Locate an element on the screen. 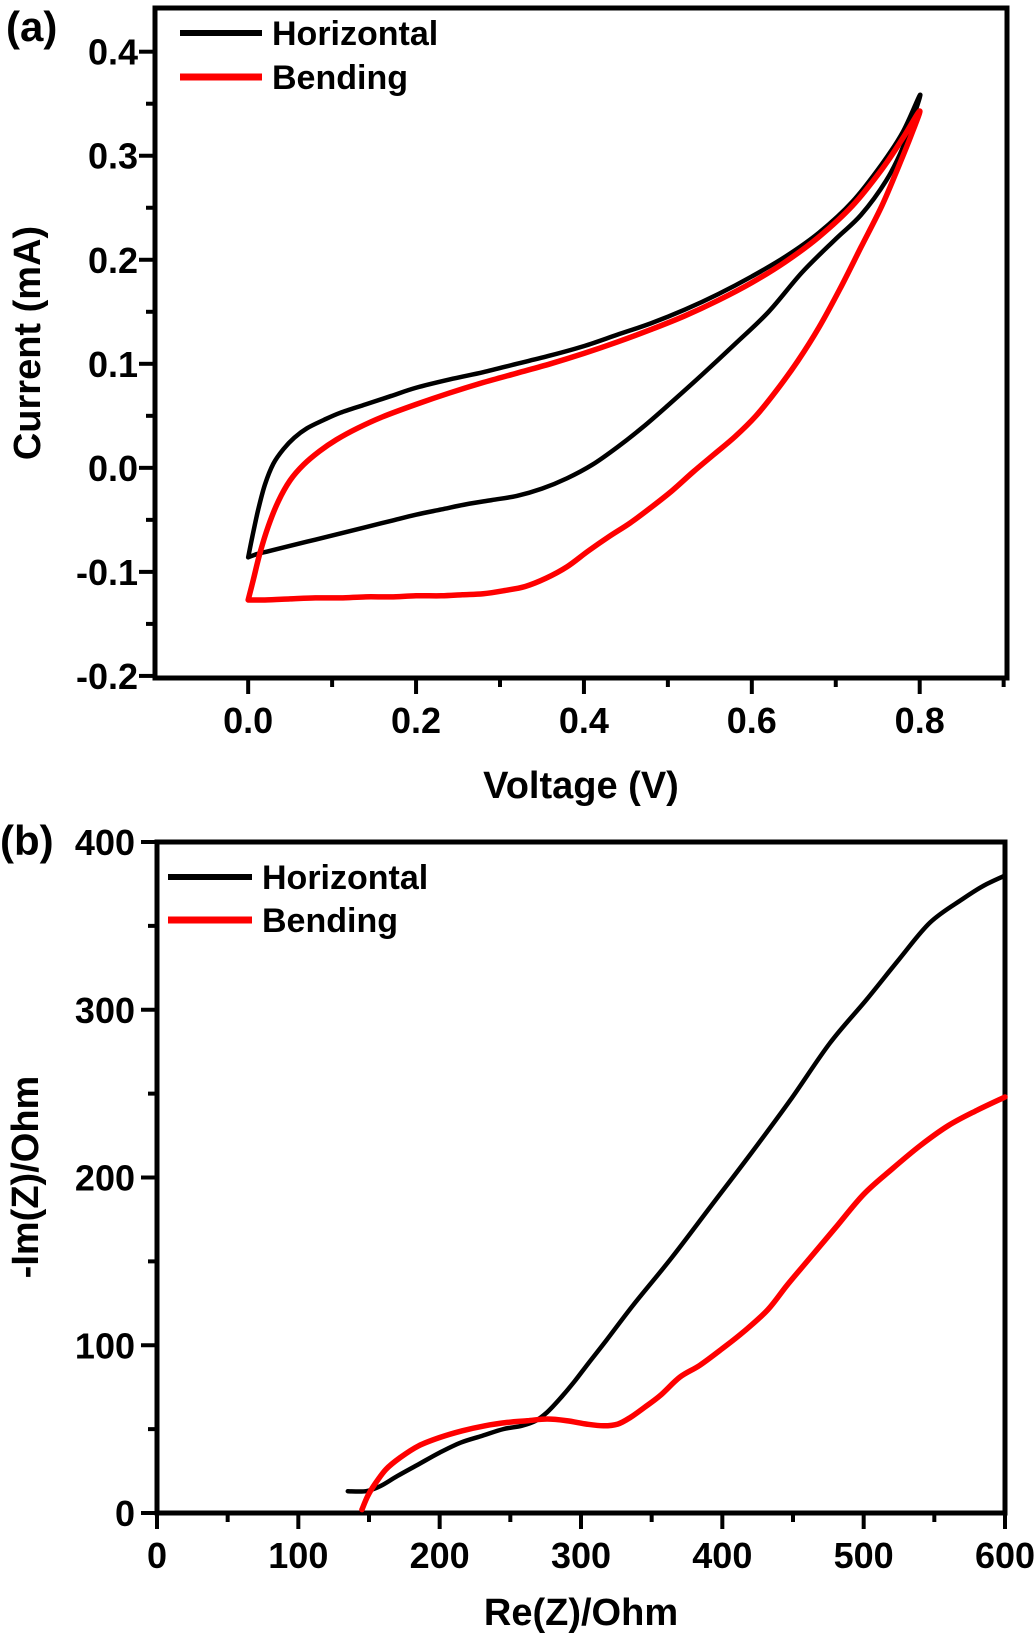 This screenshot has height=1645, width=1034. nyquist-y-tick-label: 200 is located at coordinates (105, 1178).